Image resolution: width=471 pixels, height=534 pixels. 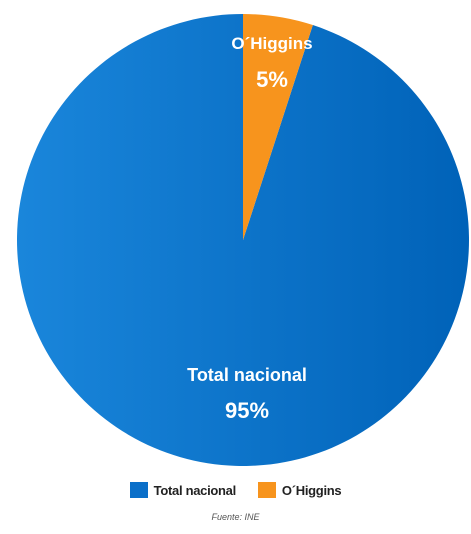 I want to click on slice-label-total-nacional-value: 95%, so click(x=247, y=410).